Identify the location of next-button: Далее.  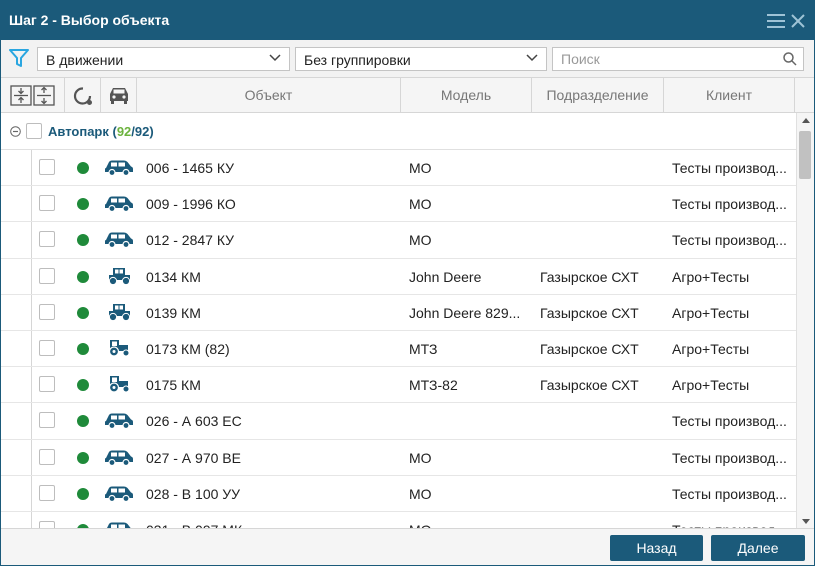
(758, 548).